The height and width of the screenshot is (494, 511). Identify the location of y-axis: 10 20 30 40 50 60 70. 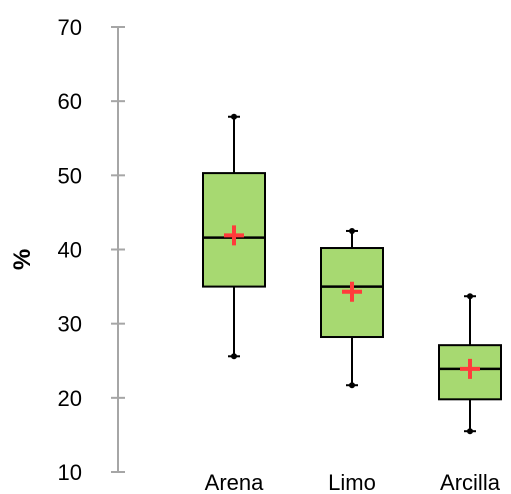
(91, 250).